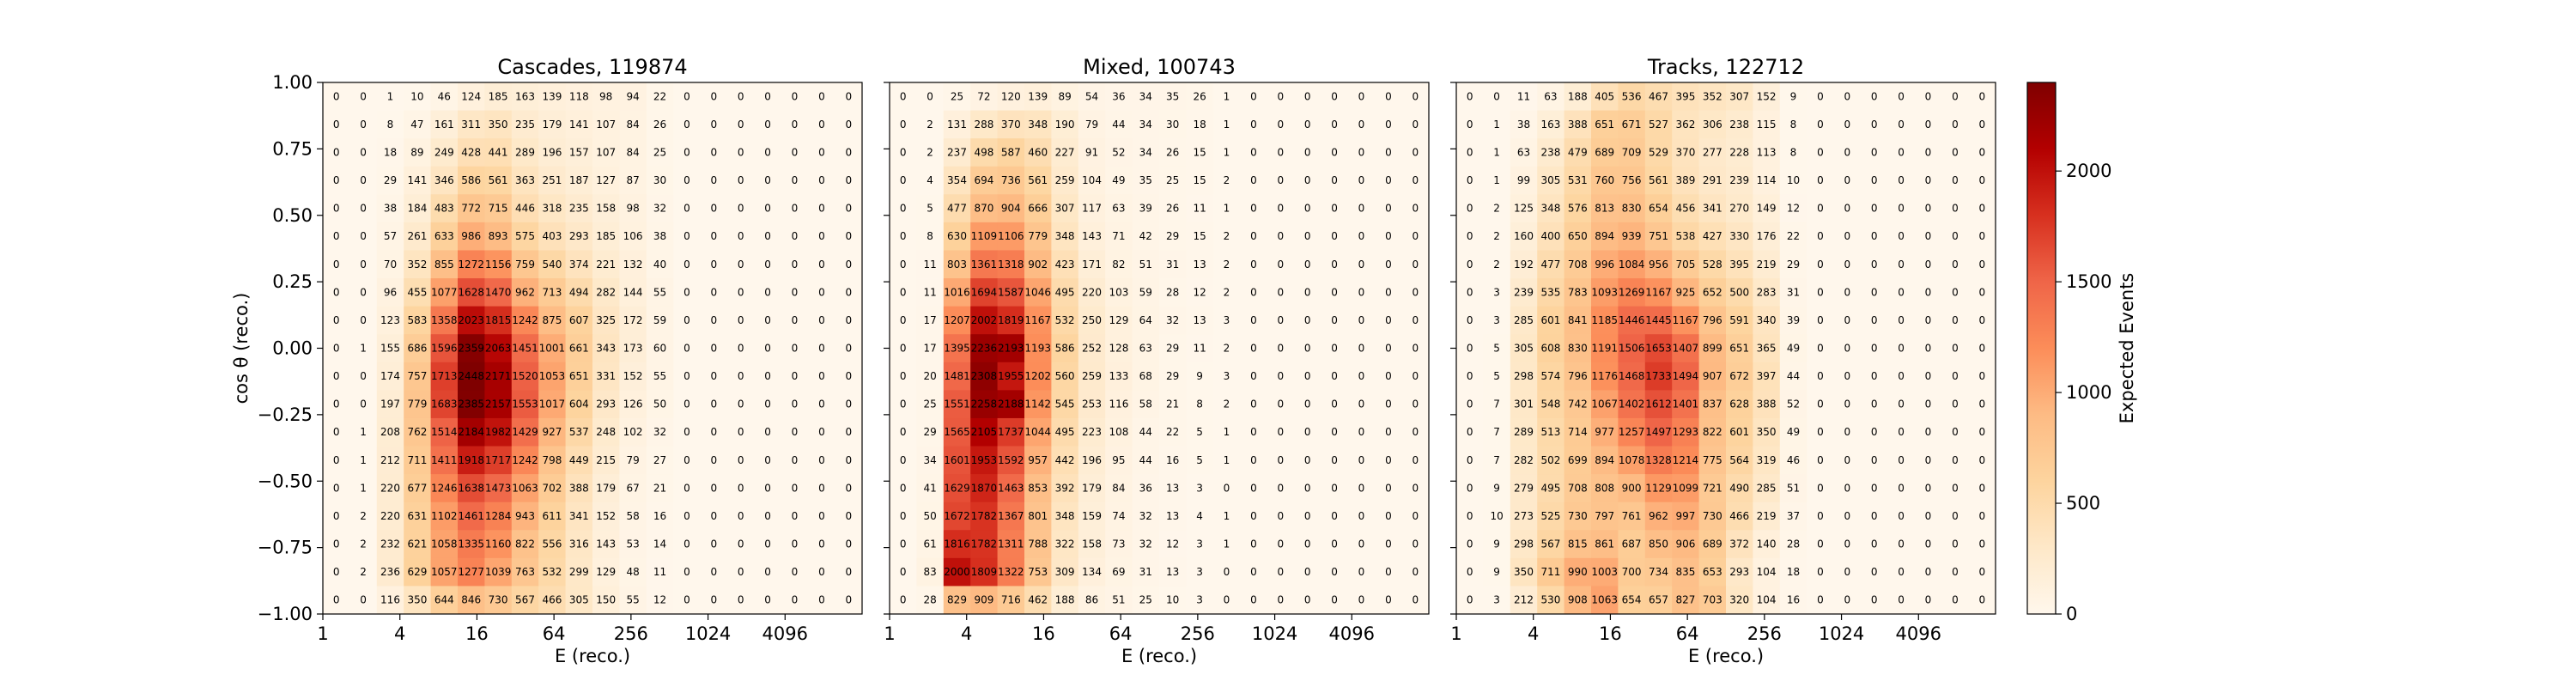  What do you see at coordinates (1524, 600) in the screenshot?
I see `cell-value-label: 212` at bounding box center [1524, 600].